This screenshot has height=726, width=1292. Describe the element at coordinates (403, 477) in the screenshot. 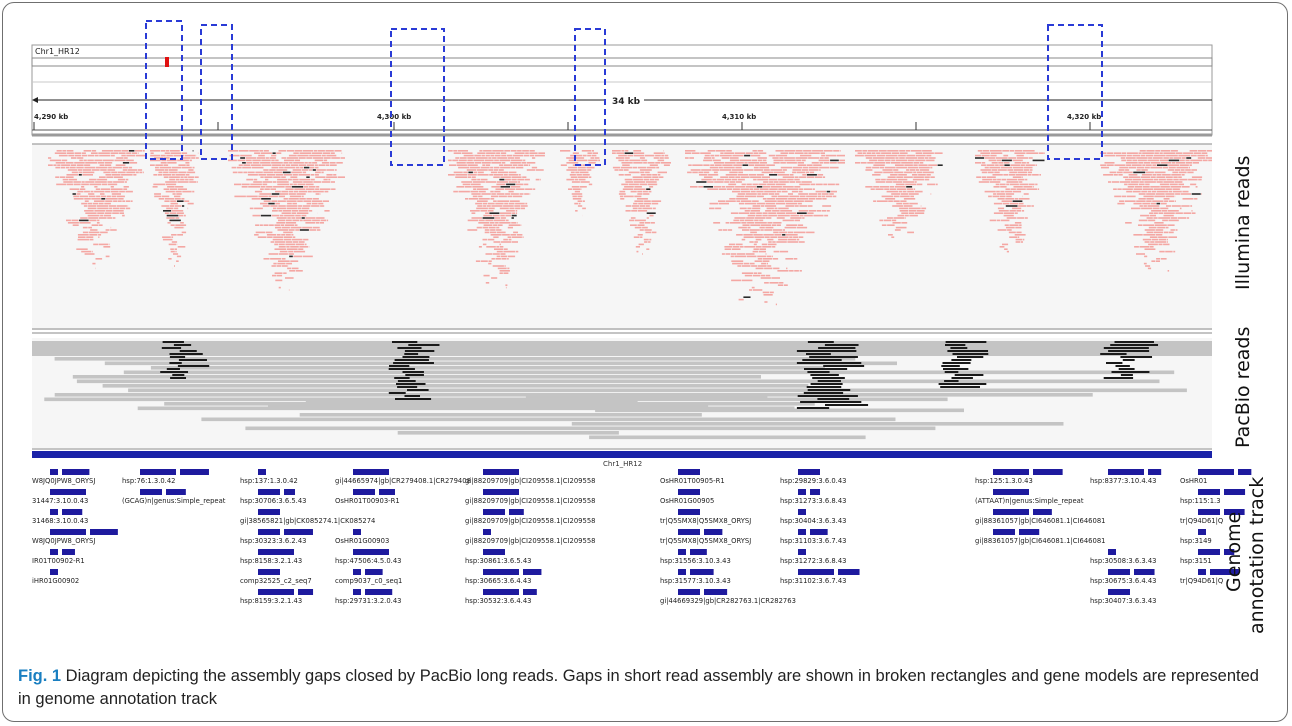

I see `gene-feature: gi|44665974|gb|CR279408.1|CR279408` at that location.